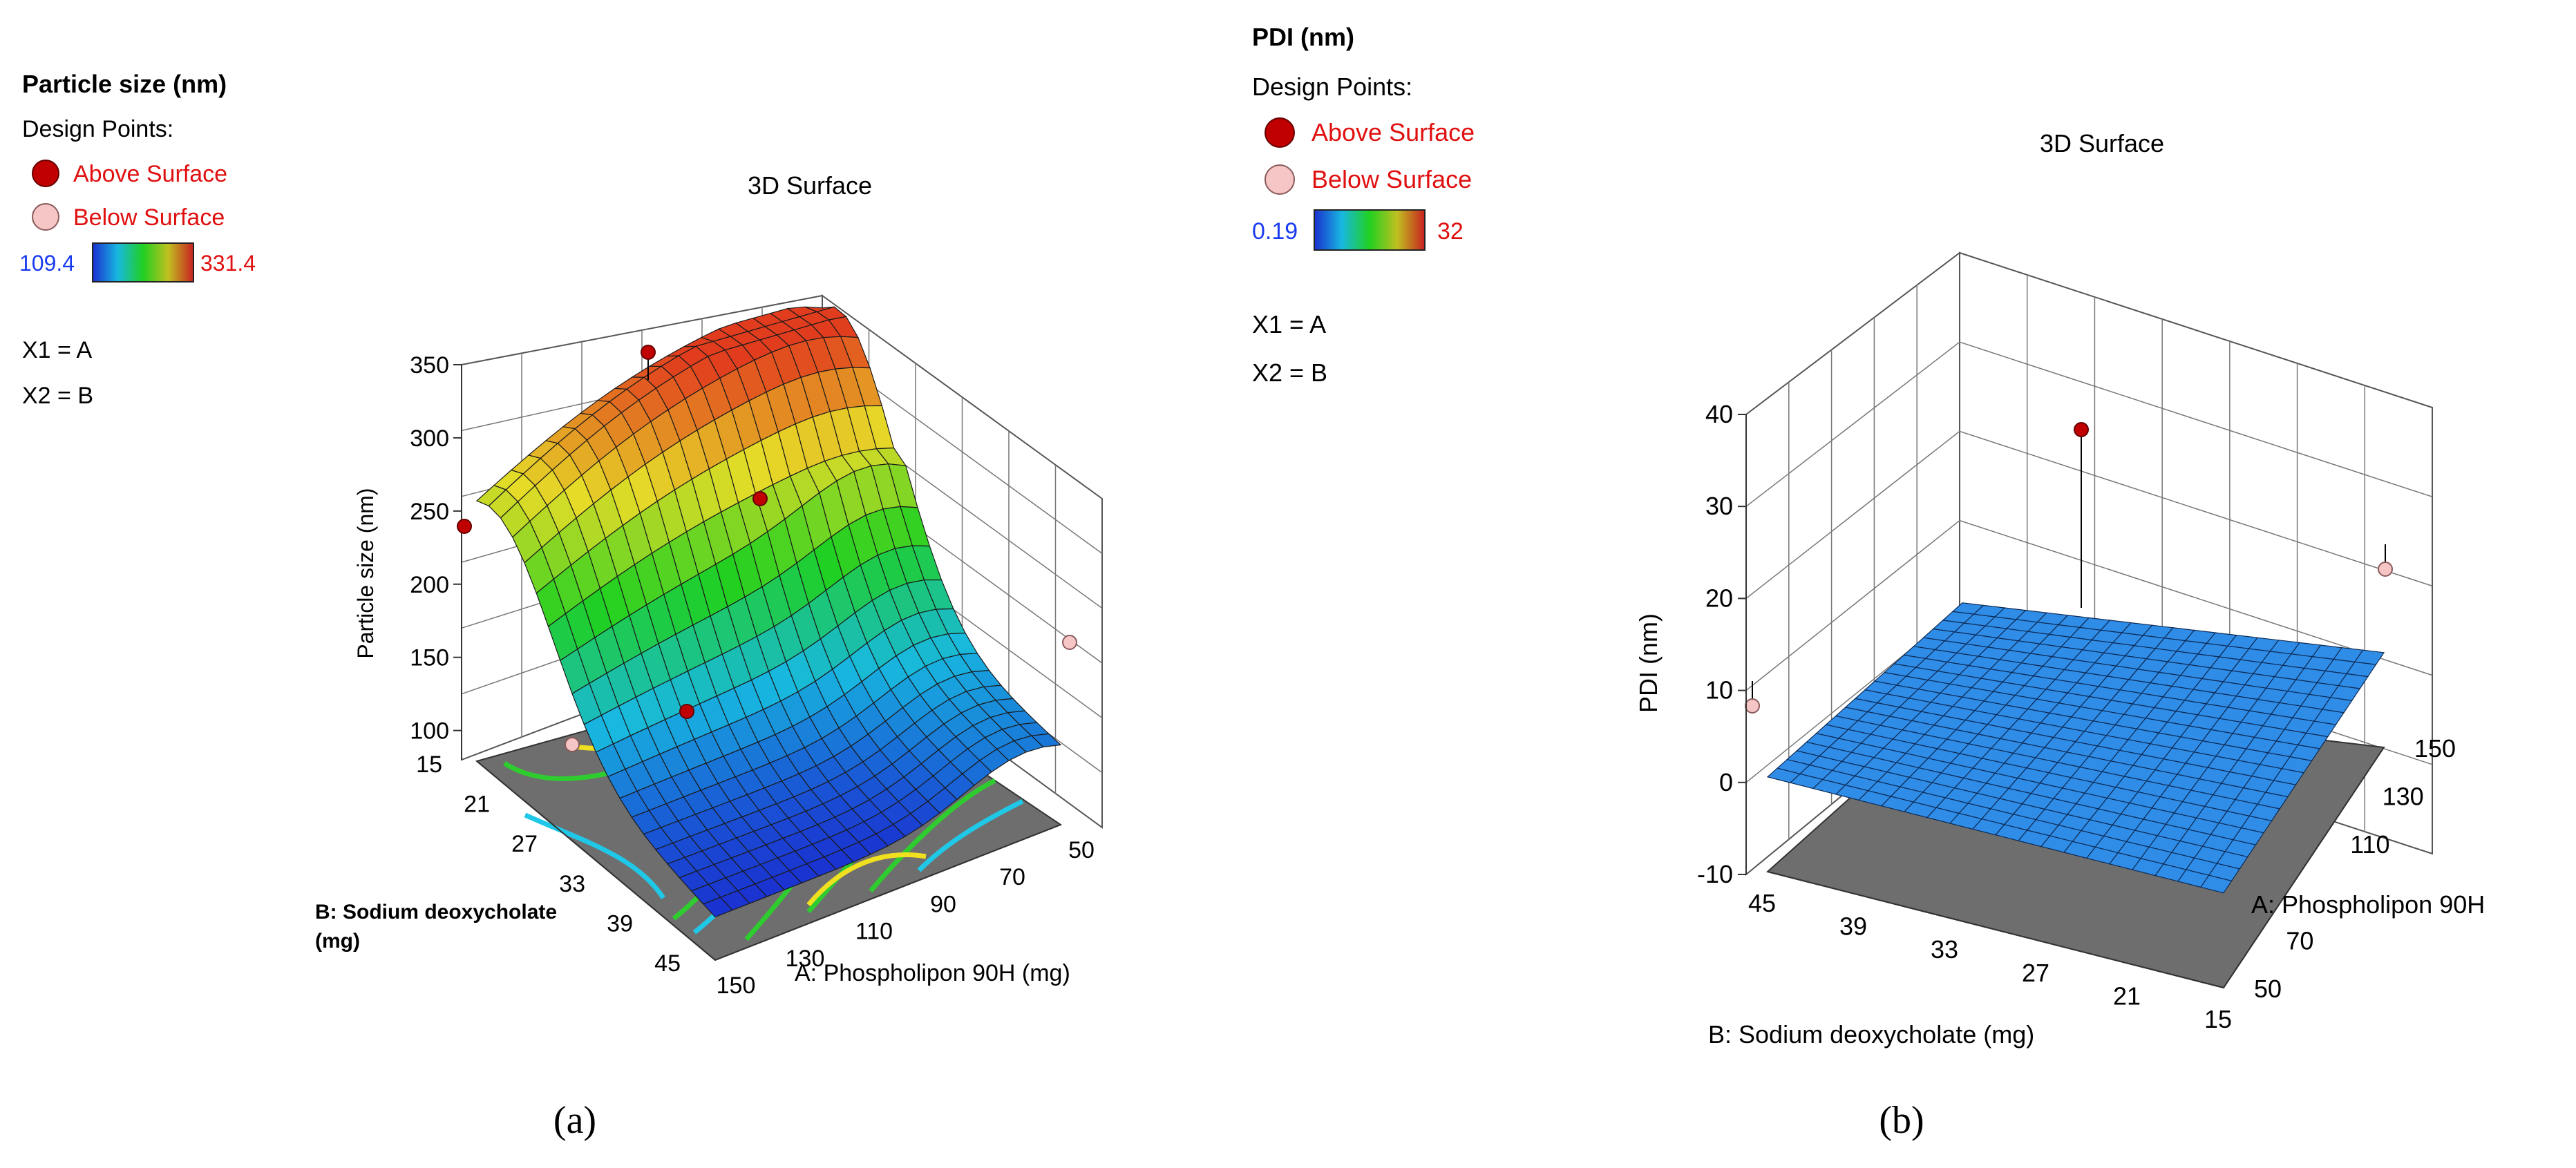 Image resolution: width=2576 pixels, height=1168 pixels. What do you see at coordinates (1715, 874) in the screenshot?
I see `panel-b-z-tick-label: -10` at bounding box center [1715, 874].